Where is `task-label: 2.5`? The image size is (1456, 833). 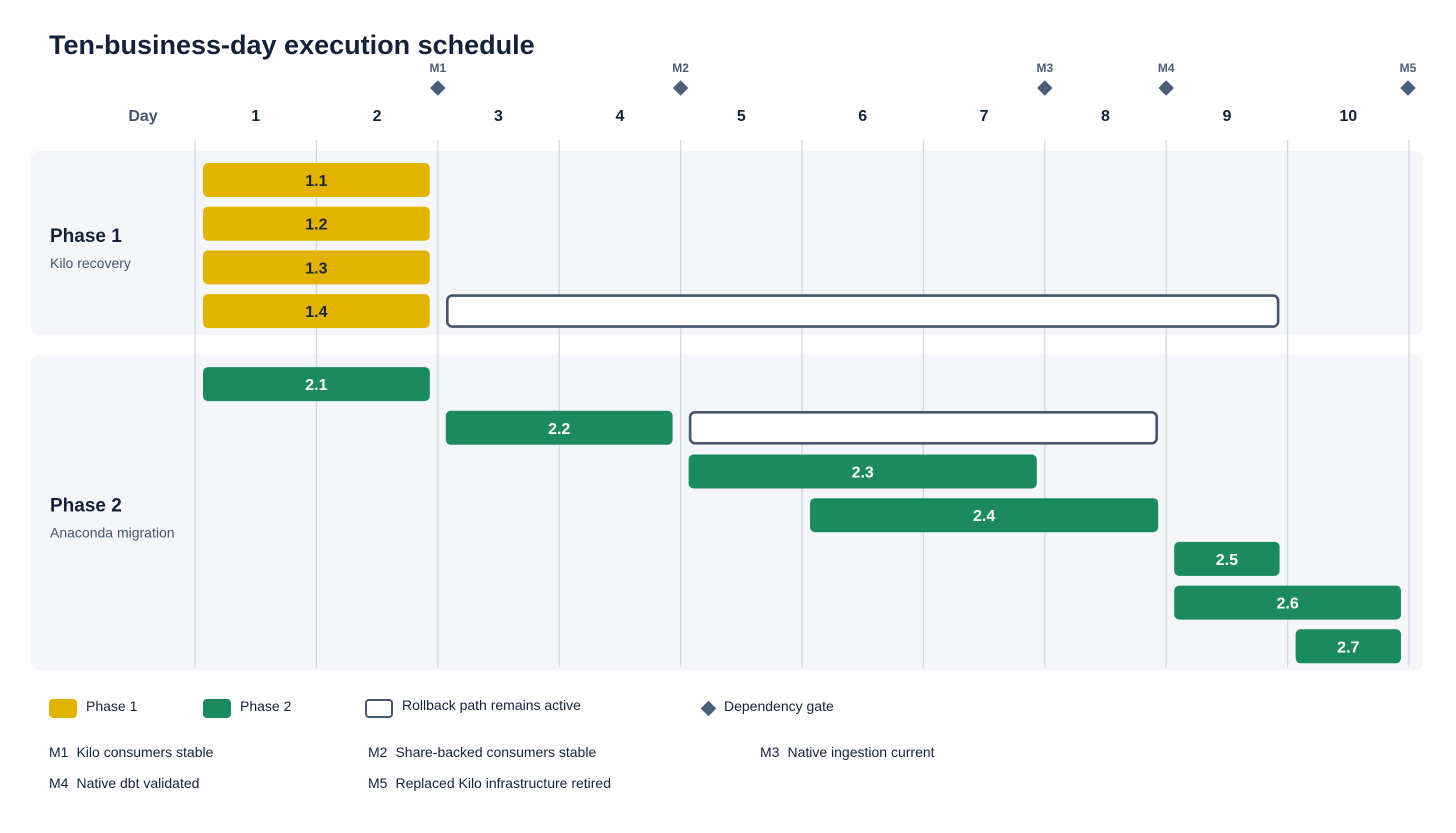 task-label: 2.5 is located at coordinates (1227, 560).